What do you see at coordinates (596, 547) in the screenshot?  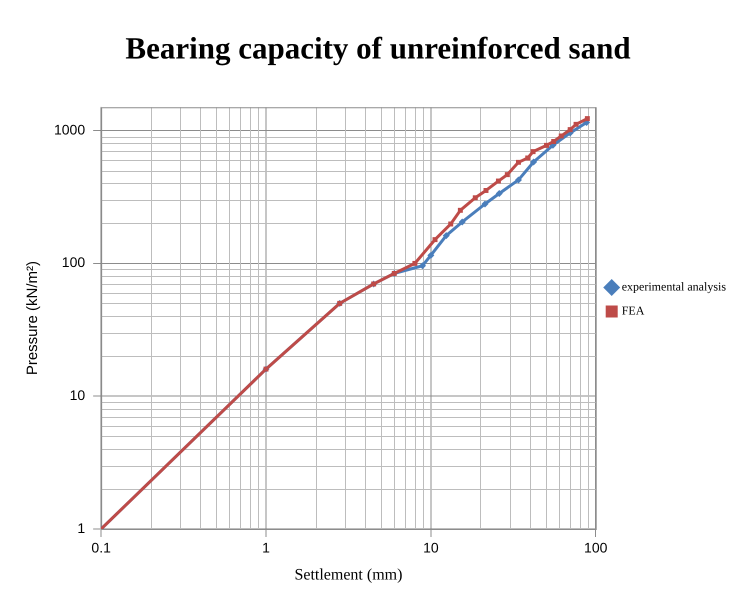 I see `x-tick-label: 100` at bounding box center [596, 547].